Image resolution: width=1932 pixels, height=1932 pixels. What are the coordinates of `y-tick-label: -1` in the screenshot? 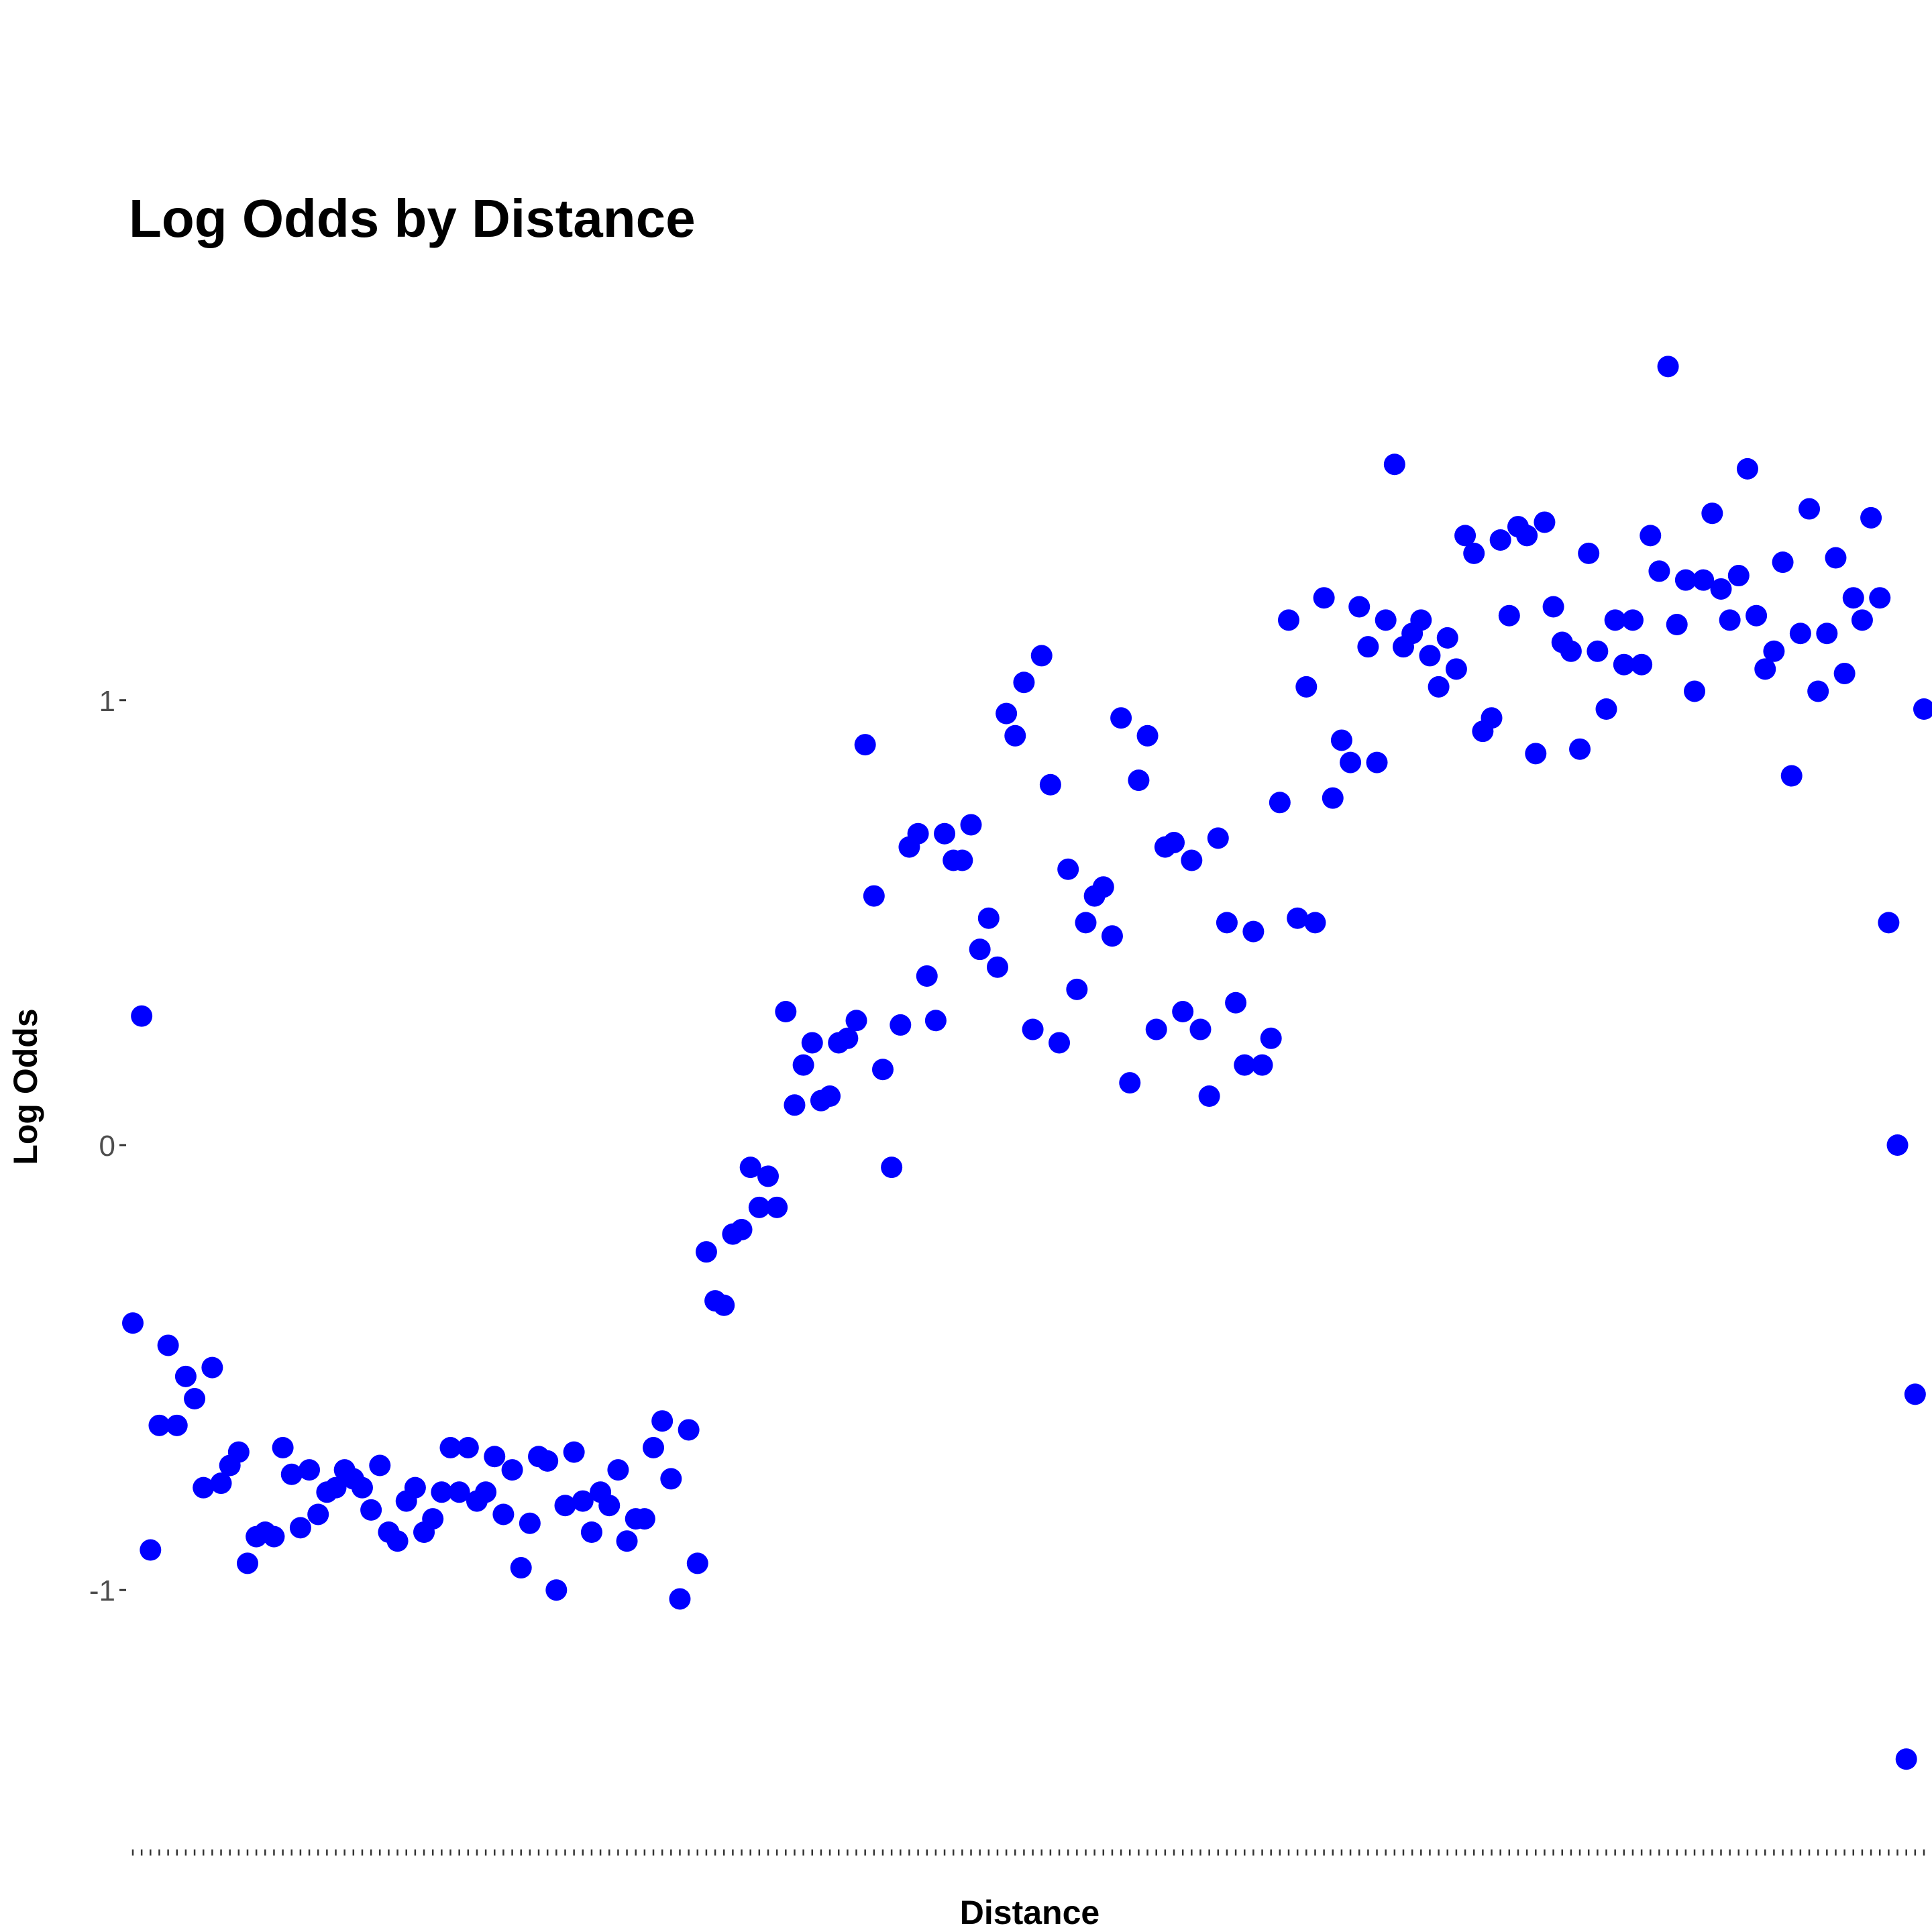 It's located at (102, 1590).